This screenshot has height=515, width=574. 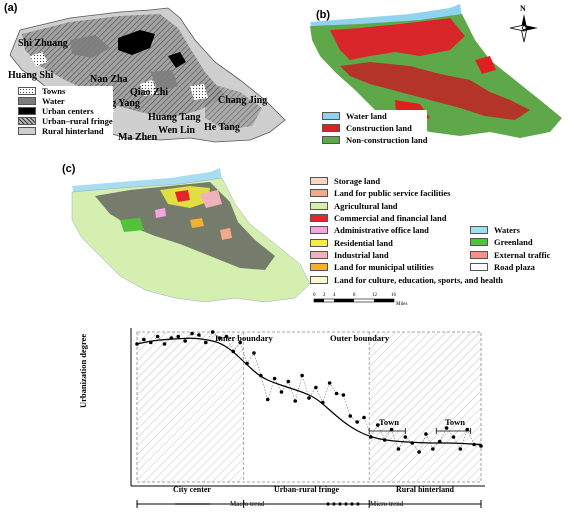 What do you see at coordinates (319, 218) in the screenshot?
I see `commercial-swatch` at bounding box center [319, 218].